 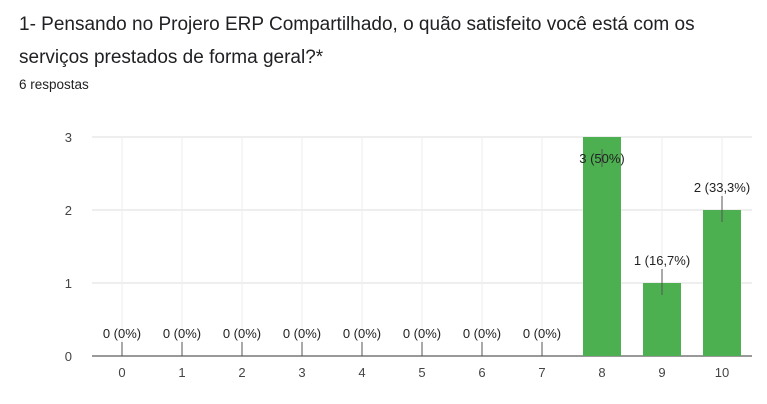 I want to click on x-tick-label: 4, so click(x=361, y=372).